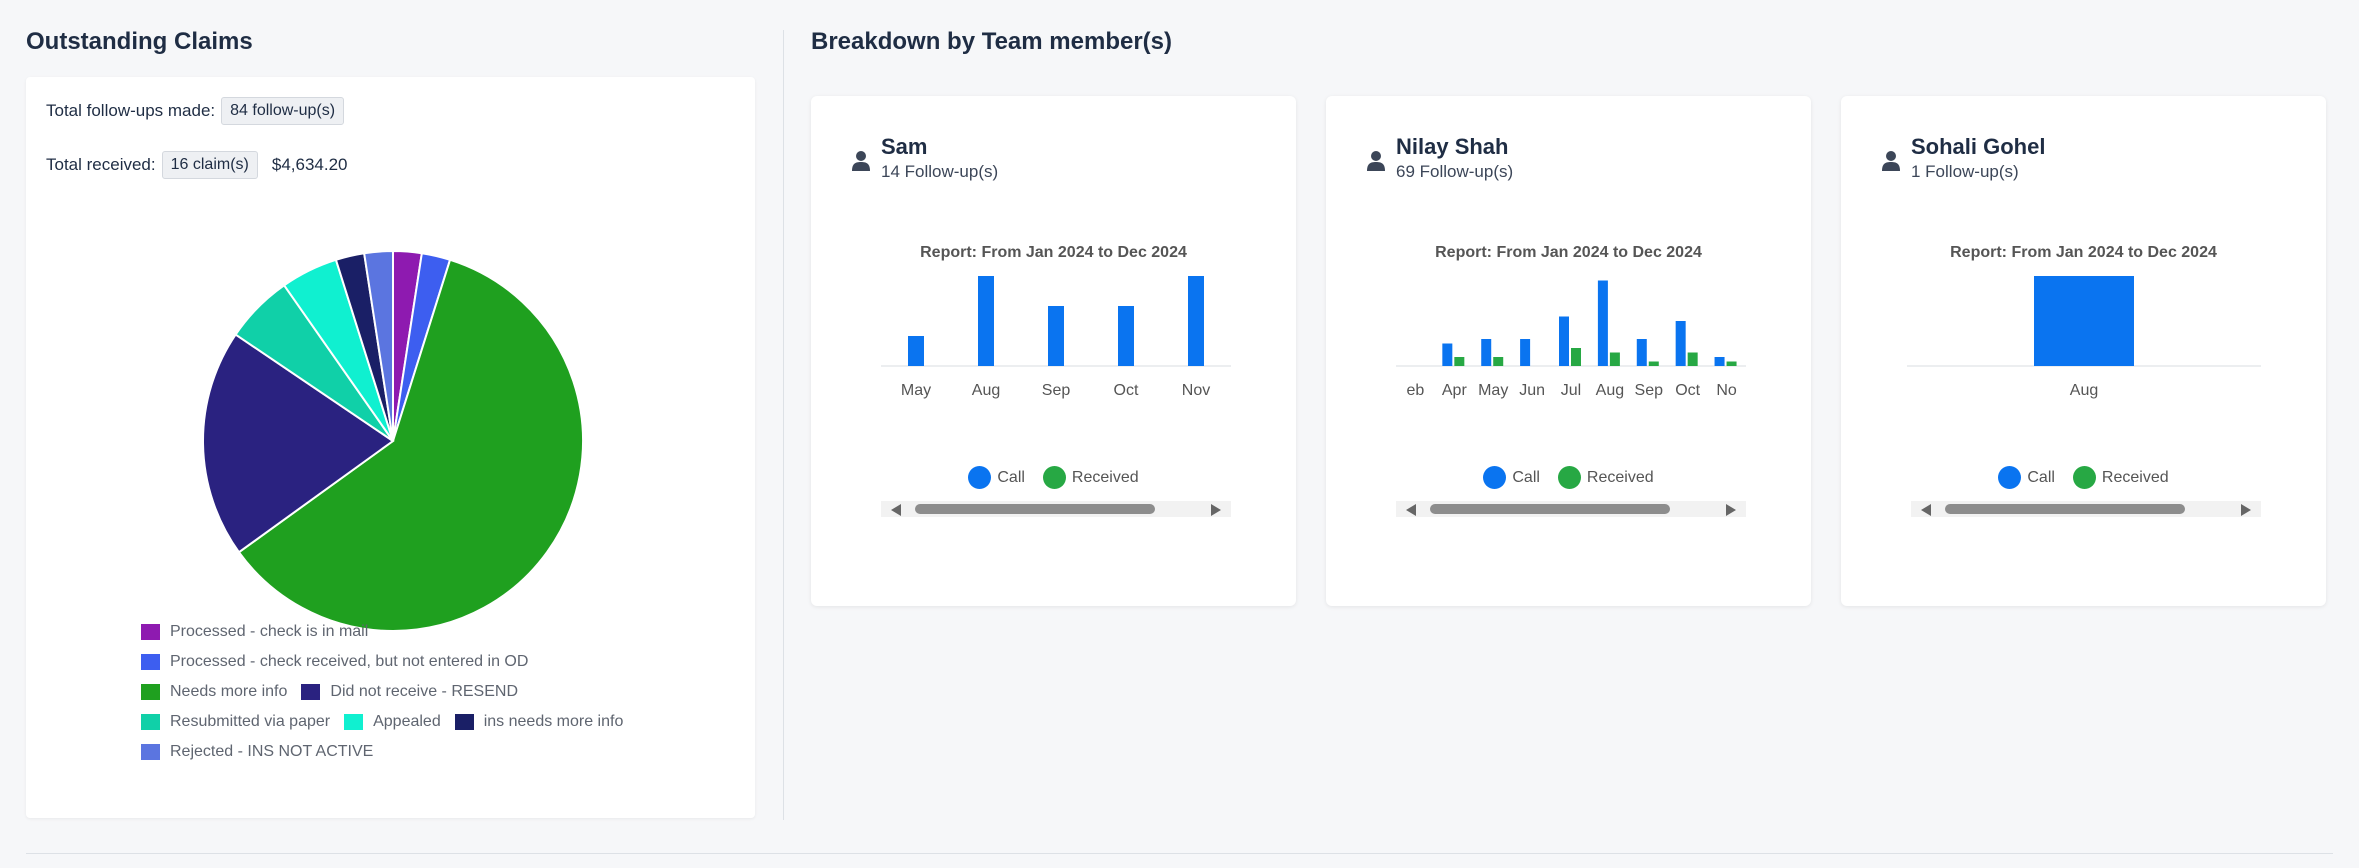 The width and height of the screenshot is (2359, 868). I want to click on legend-label: Rejected - INS NOT ACTIVE, so click(272, 751).